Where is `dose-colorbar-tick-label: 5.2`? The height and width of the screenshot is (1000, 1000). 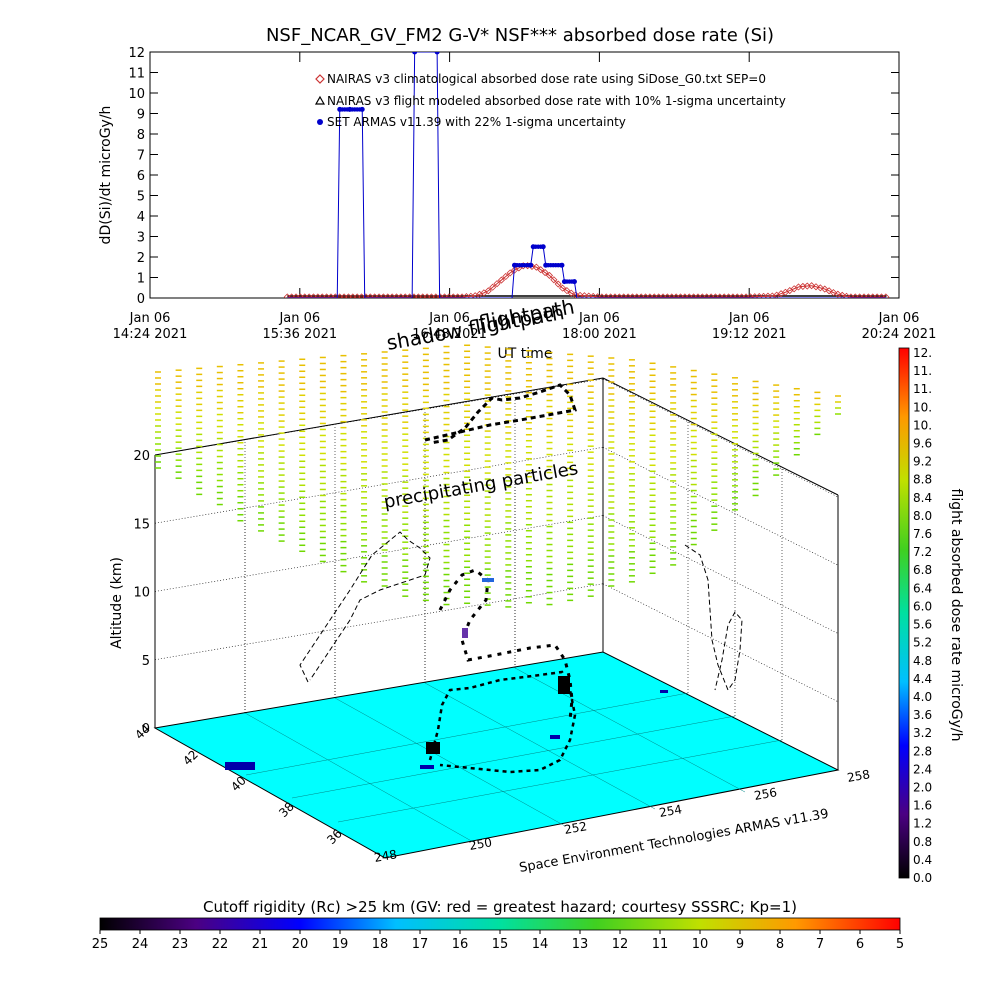 dose-colorbar-tick-label: 5.2 is located at coordinates (922, 643).